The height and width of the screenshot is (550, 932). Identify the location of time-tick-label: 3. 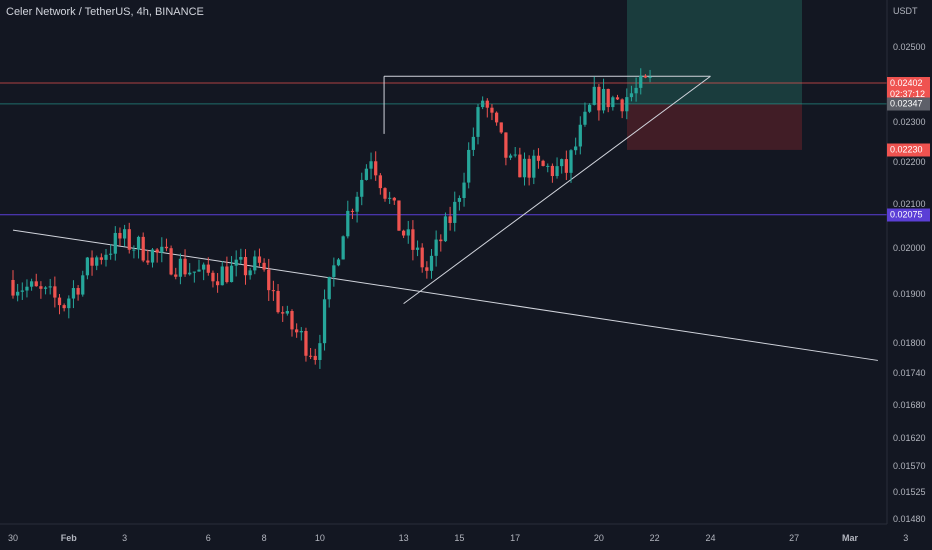
(906, 538).